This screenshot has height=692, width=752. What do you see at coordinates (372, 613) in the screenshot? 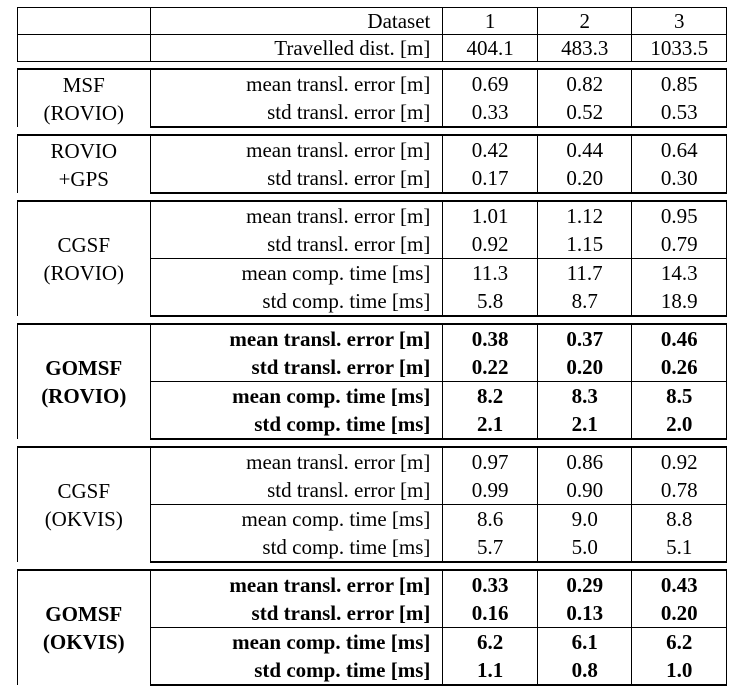
I see `result-row: std transl. error [m] 0.16 0.13 0.20` at bounding box center [372, 613].